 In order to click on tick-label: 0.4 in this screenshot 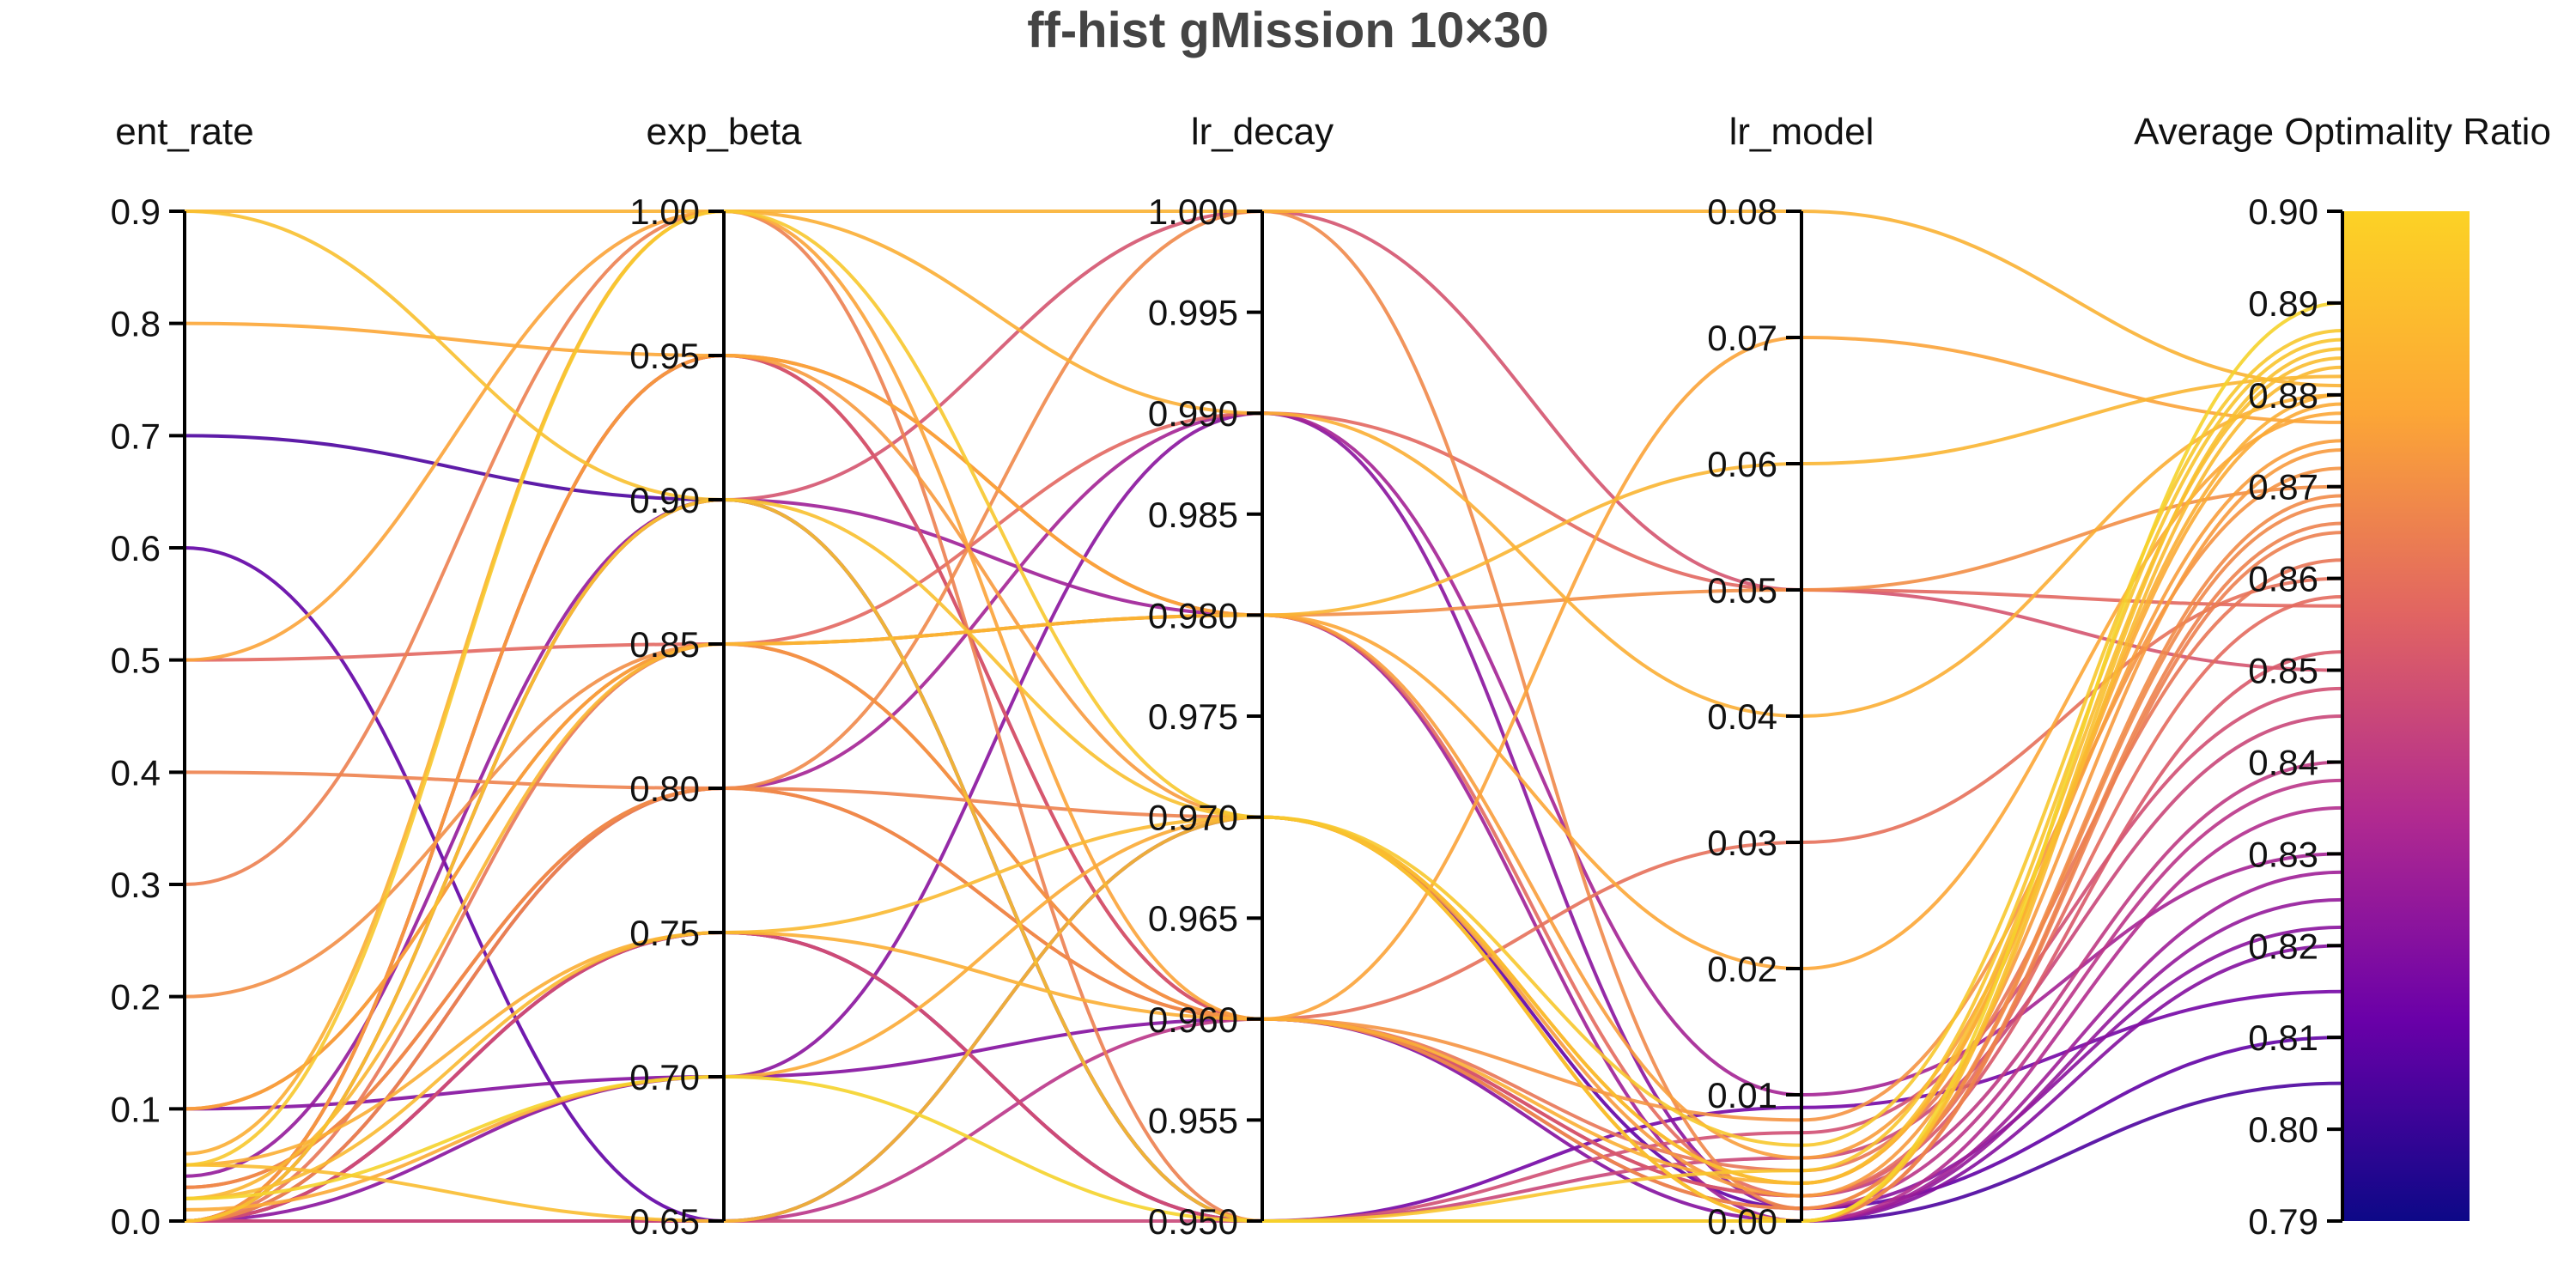, I will do `click(136, 772)`.